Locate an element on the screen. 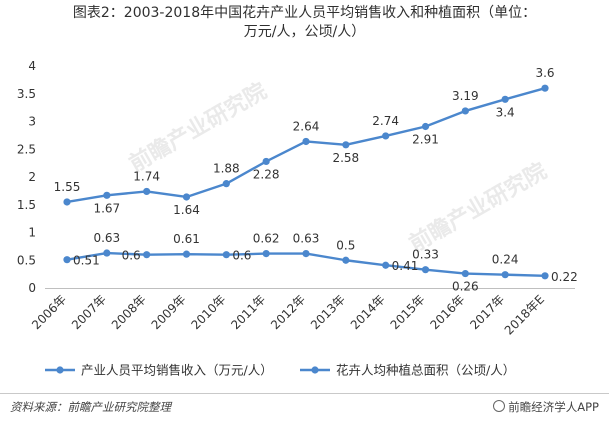 The height and width of the screenshot is (431, 609). data-label: 2.74 is located at coordinates (385, 121).